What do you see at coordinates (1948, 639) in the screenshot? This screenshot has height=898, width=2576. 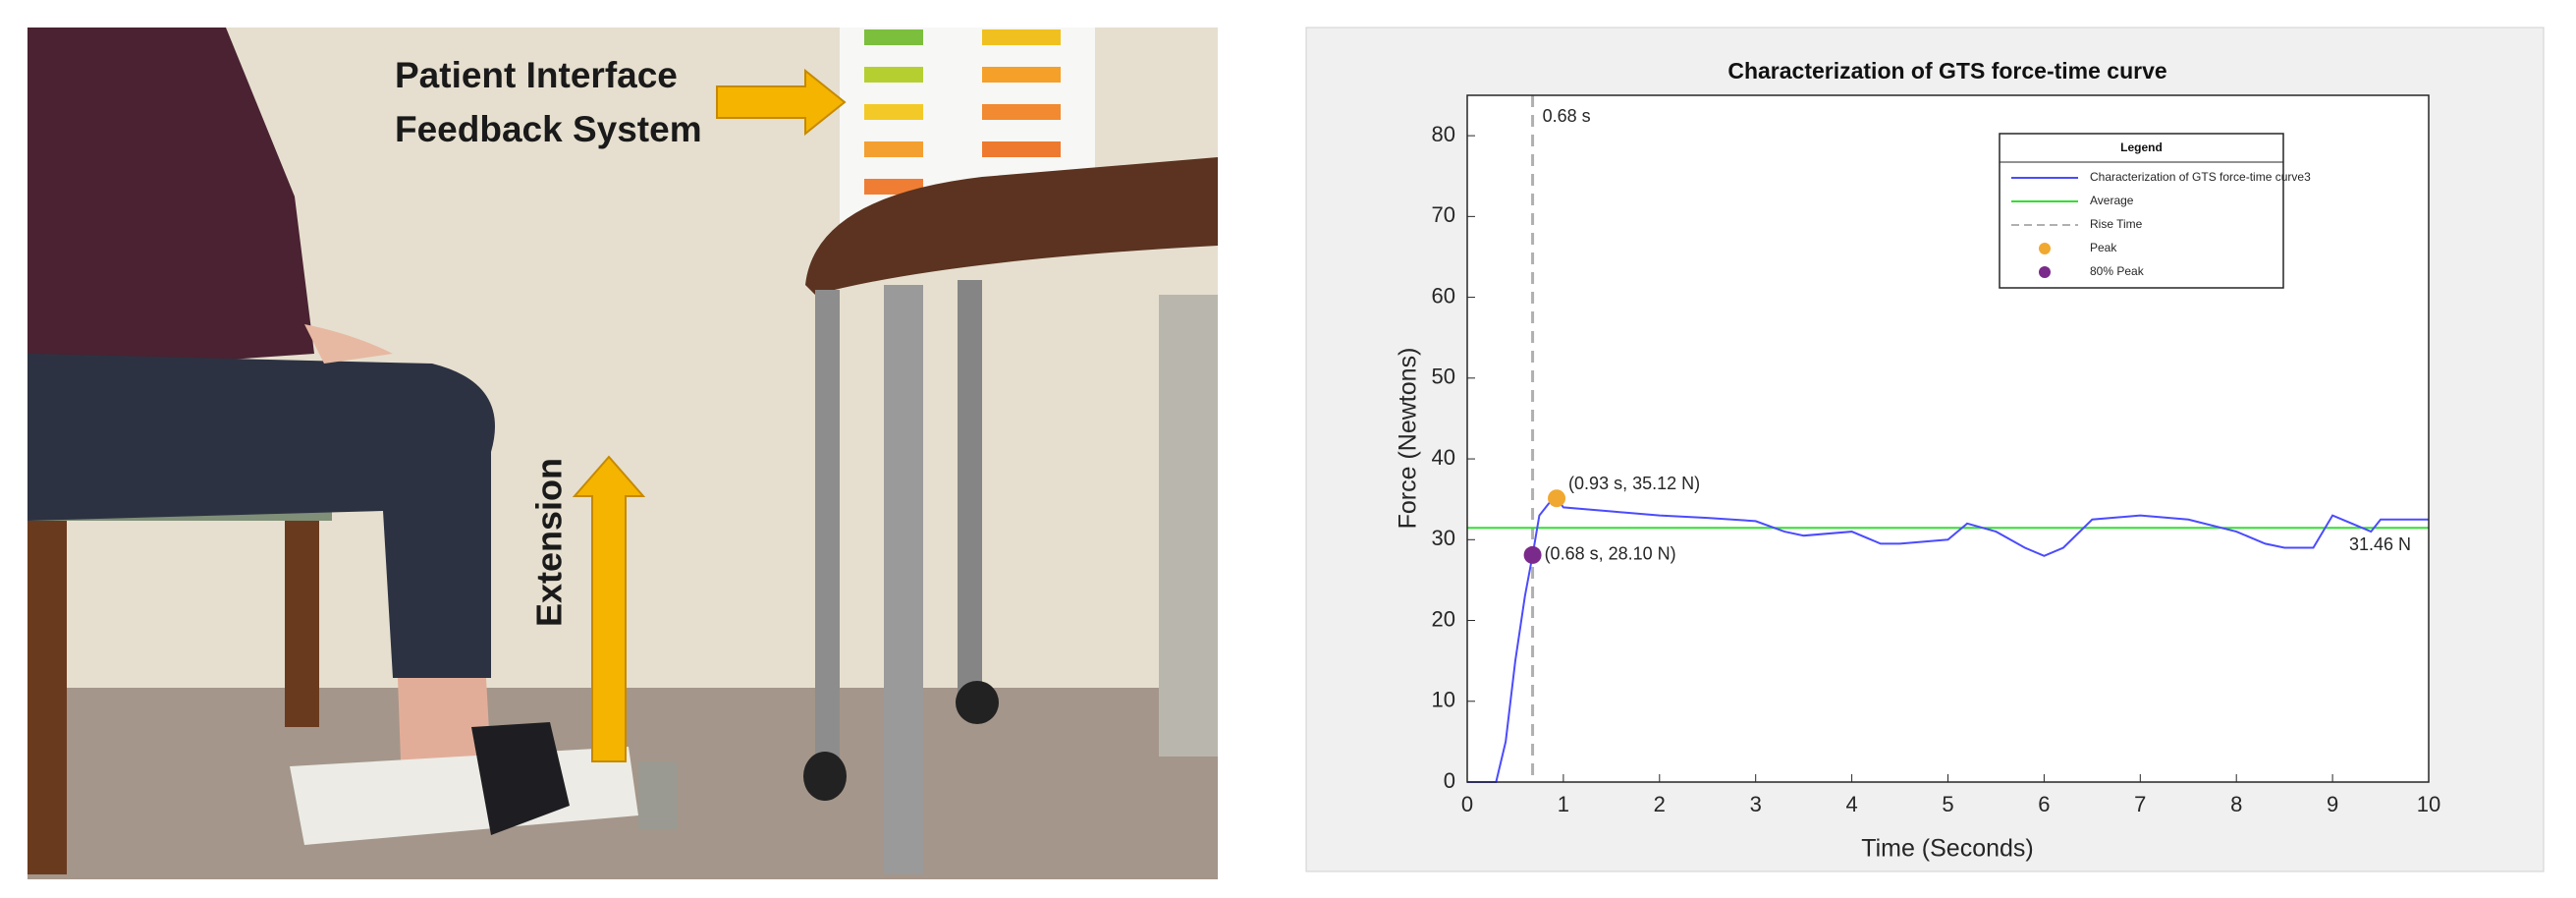 I see `data-line` at bounding box center [1948, 639].